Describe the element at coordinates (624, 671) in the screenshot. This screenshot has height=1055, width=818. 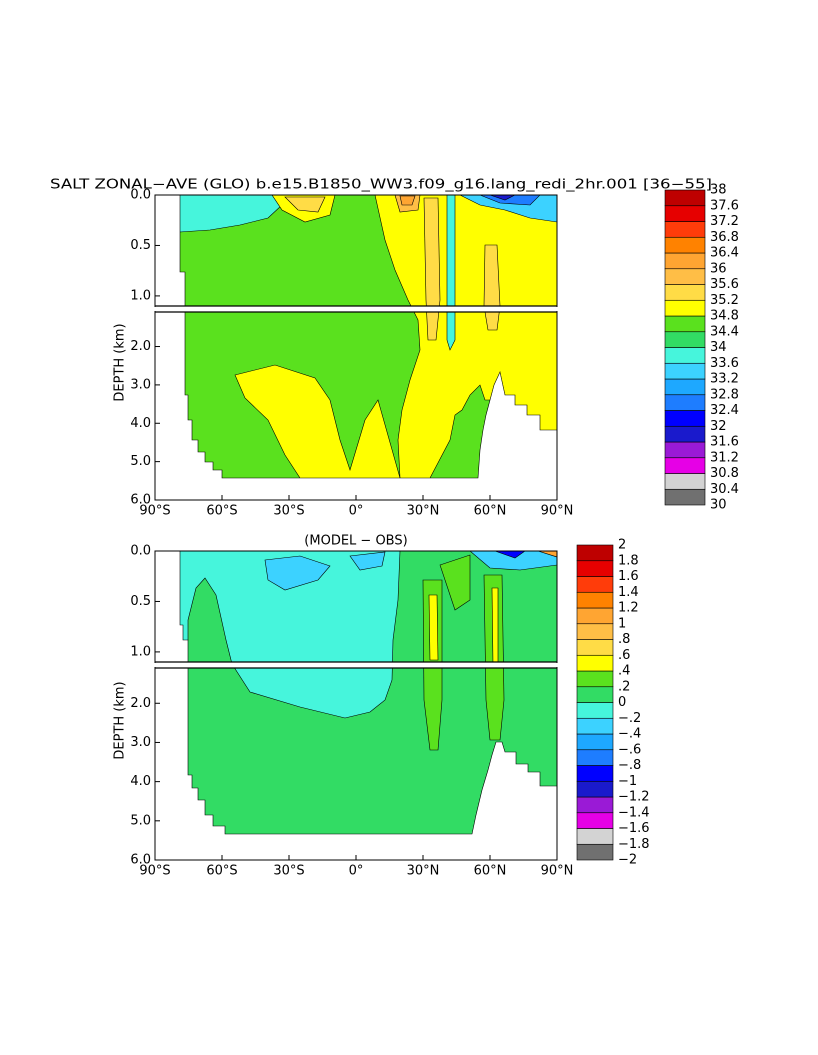
I see `colorbar-label: .4` at that location.